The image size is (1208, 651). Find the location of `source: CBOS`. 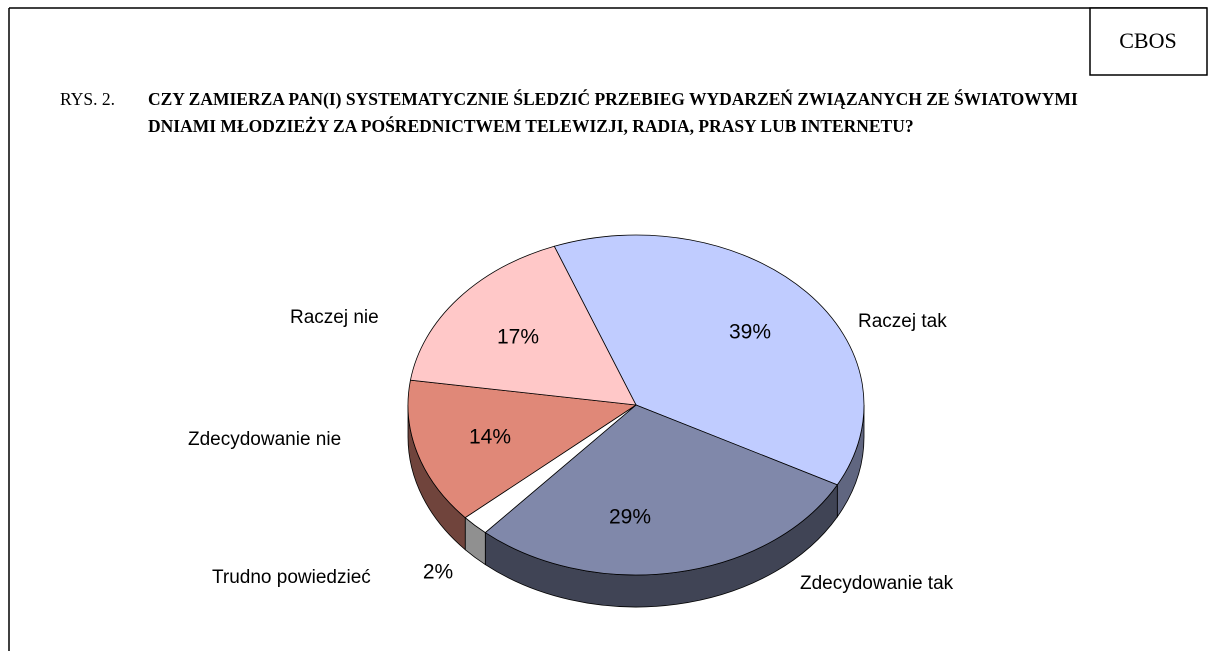

source: CBOS is located at coordinates (1147, 40).